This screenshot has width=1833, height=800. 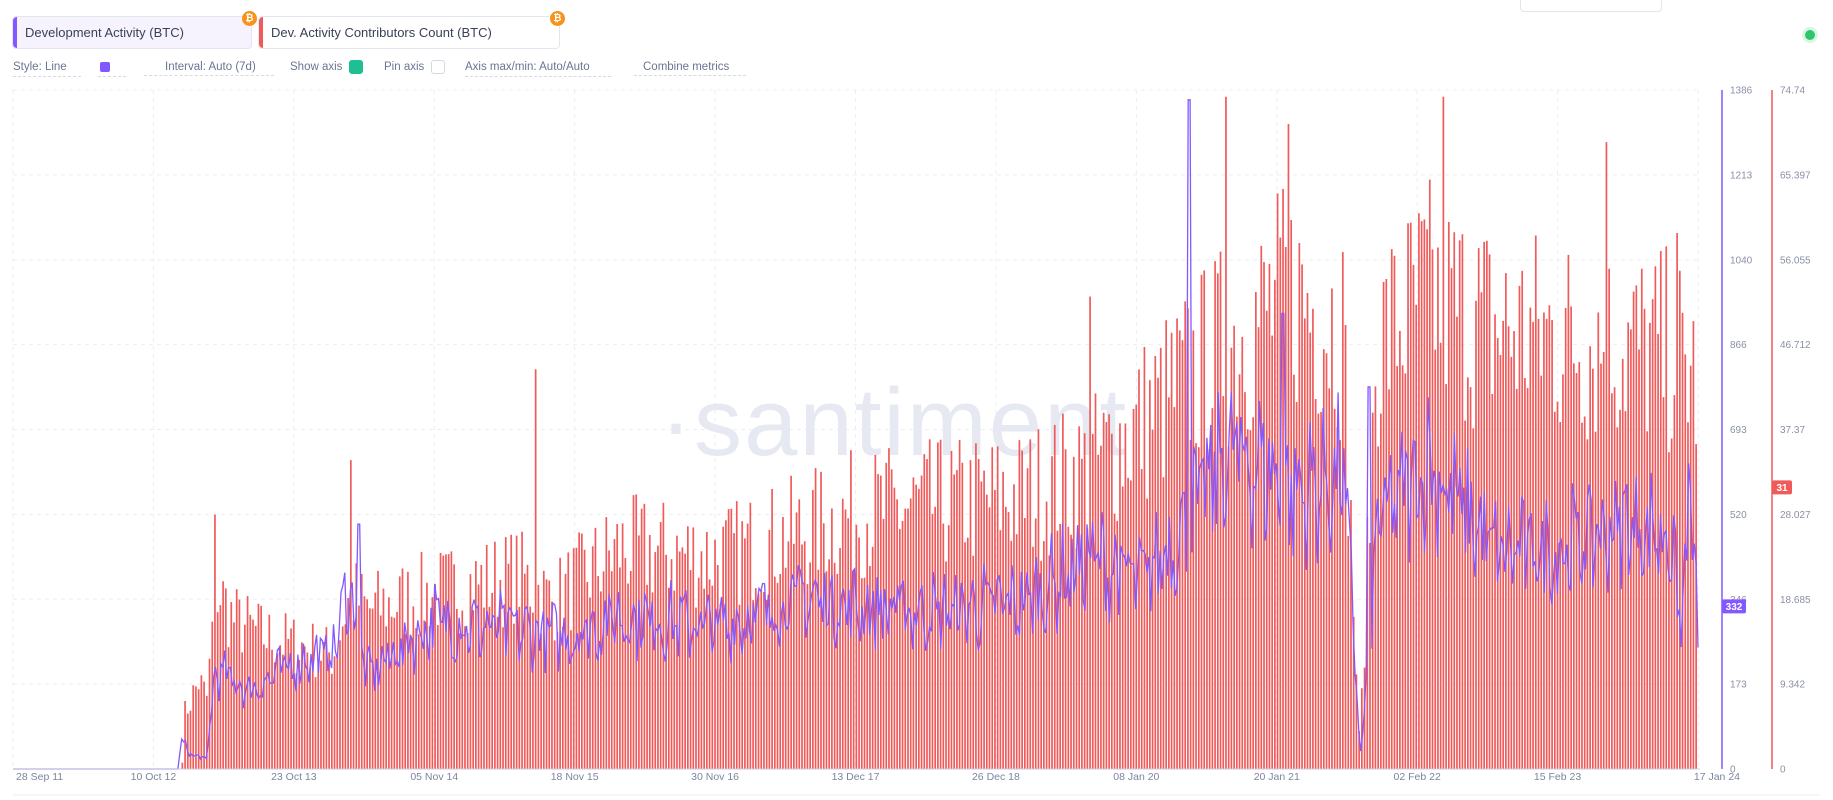 What do you see at coordinates (209, 67) in the screenshot?
I see `interval-selector: Interval: Auto (7d)` at bounding box center [209, 67].